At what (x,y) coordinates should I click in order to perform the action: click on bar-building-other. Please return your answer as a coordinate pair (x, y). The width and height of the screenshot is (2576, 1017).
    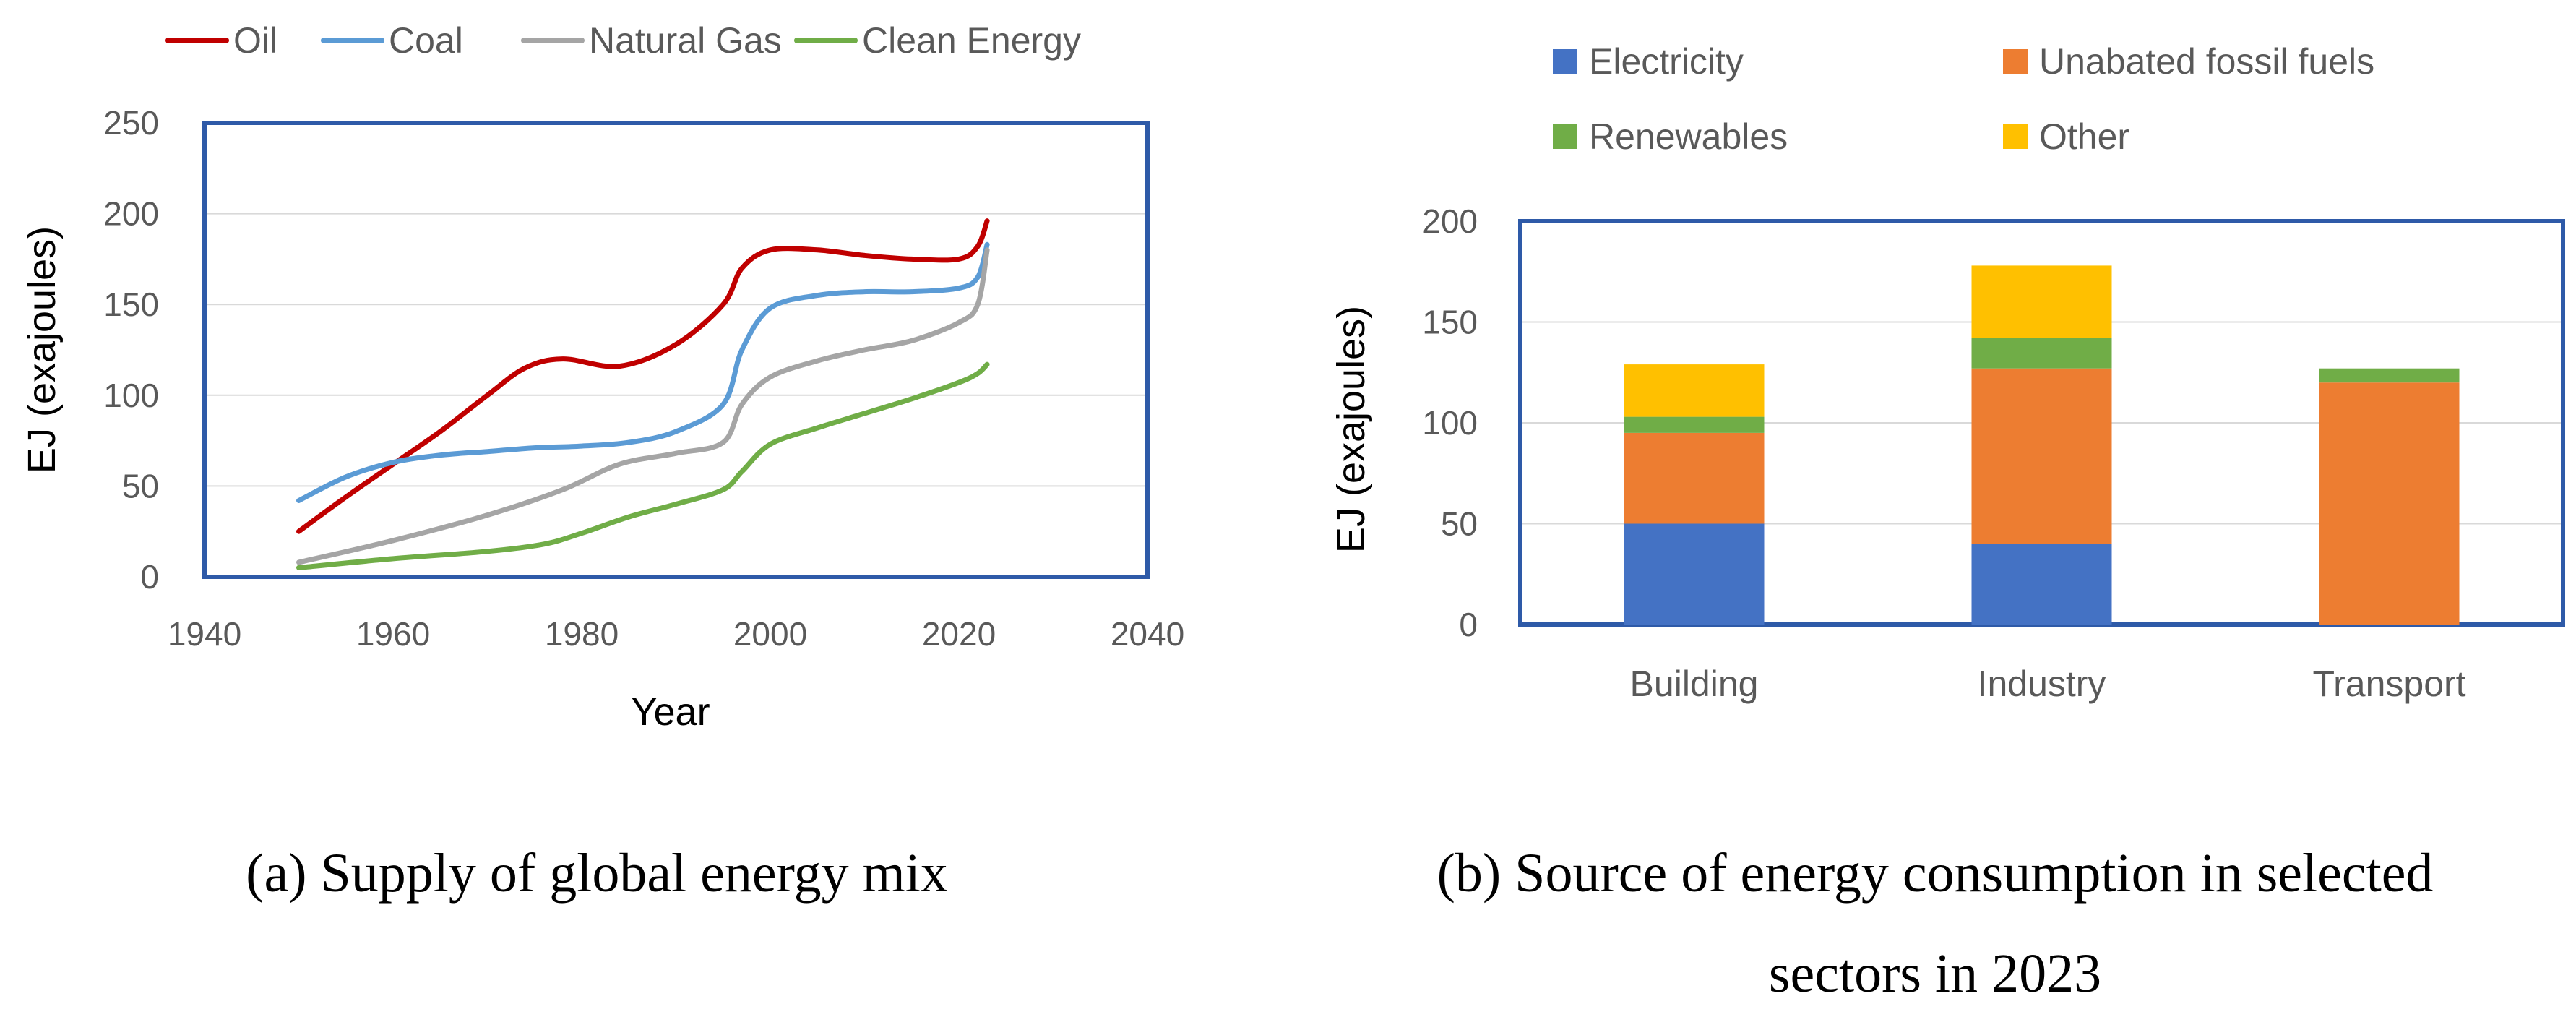
    Looking at the image, I should click on (1694, 390).